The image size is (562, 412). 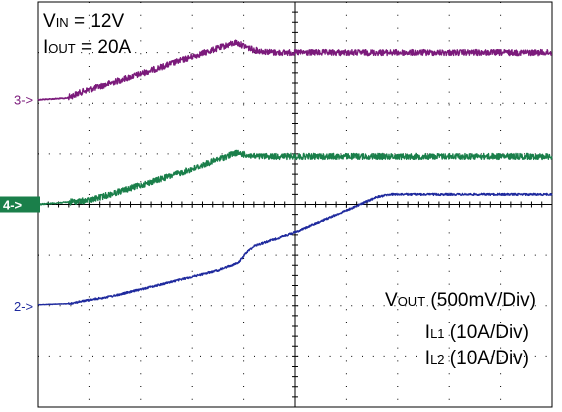 I want to click on channel-markers: 3-> 4-> 2->, so click(x=20, y=203).